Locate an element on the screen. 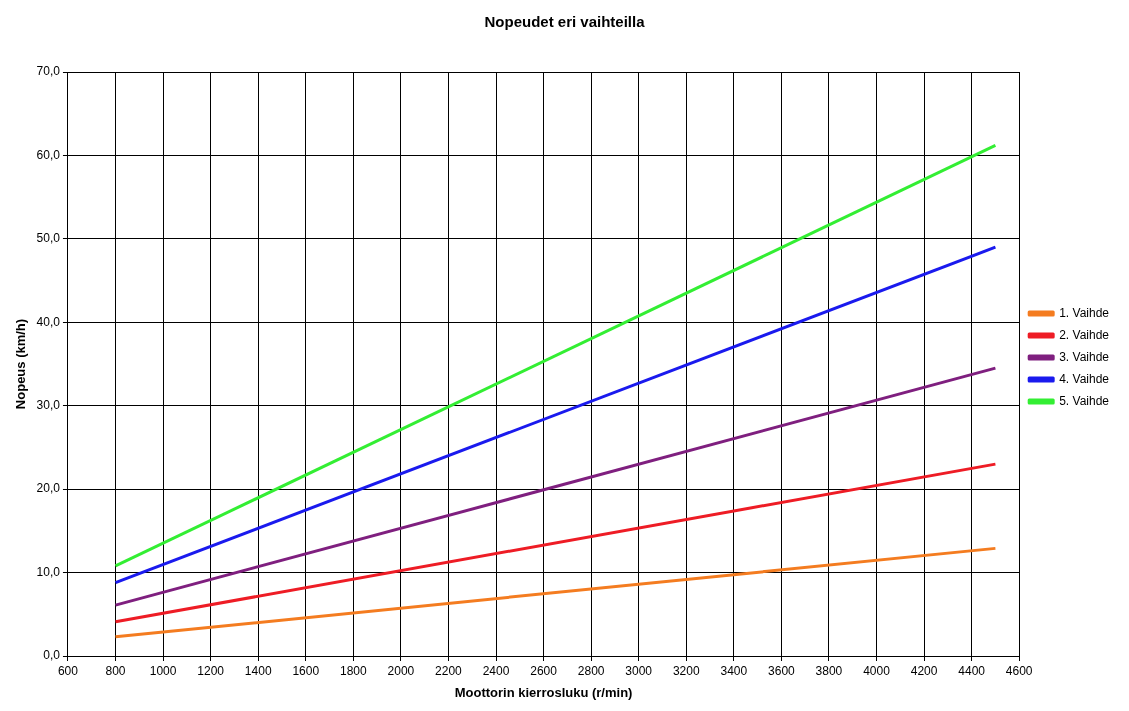  x-tick-label: 4000 is located at coordinates (877, 670).